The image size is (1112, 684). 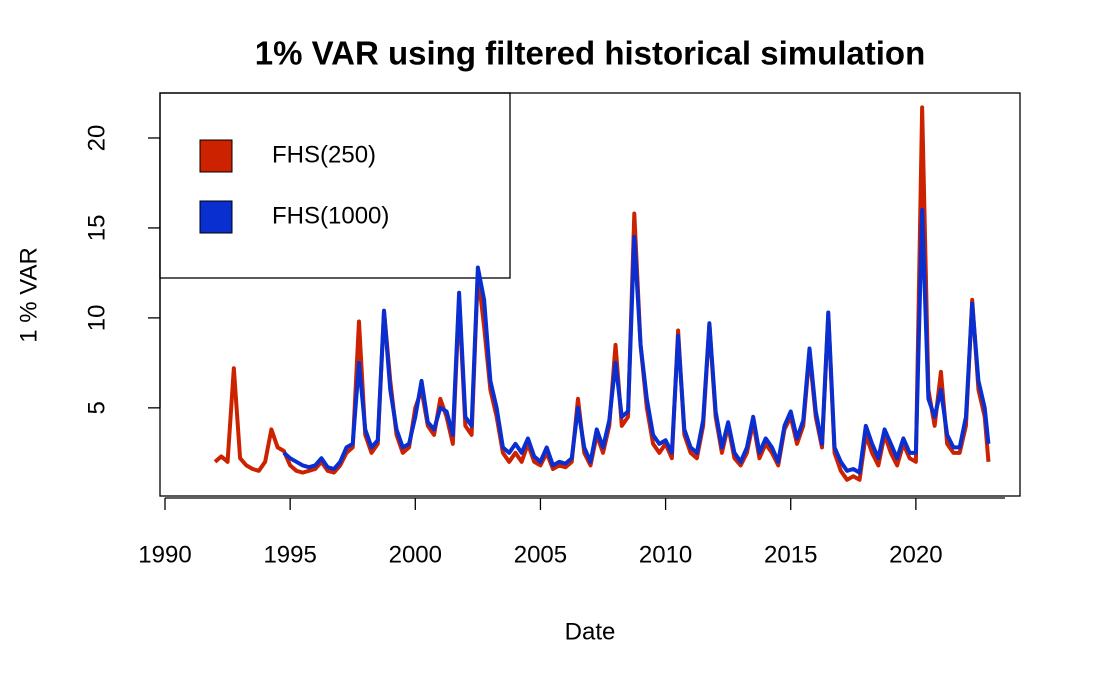 What do you see at coordinates (790, 554) in the screenshot?
I see `x-tick-label: 2015` at bounding box center [790, 554].